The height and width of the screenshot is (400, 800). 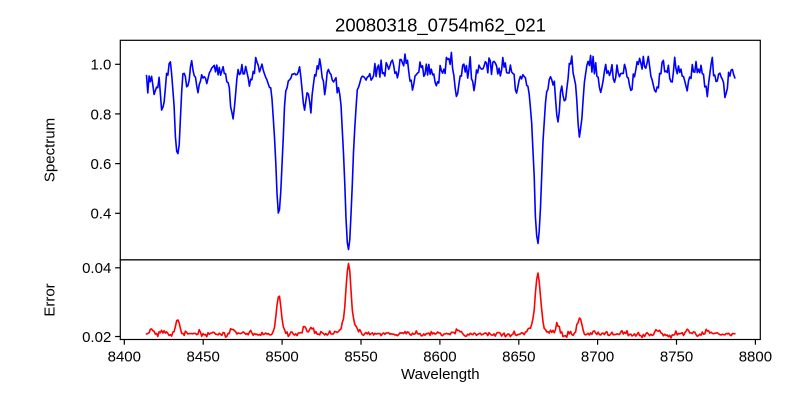 What do you see at coordinates (96, 268) in the screenshot?
I see `svg-text: 0.04` at bounding box center [96, 268].